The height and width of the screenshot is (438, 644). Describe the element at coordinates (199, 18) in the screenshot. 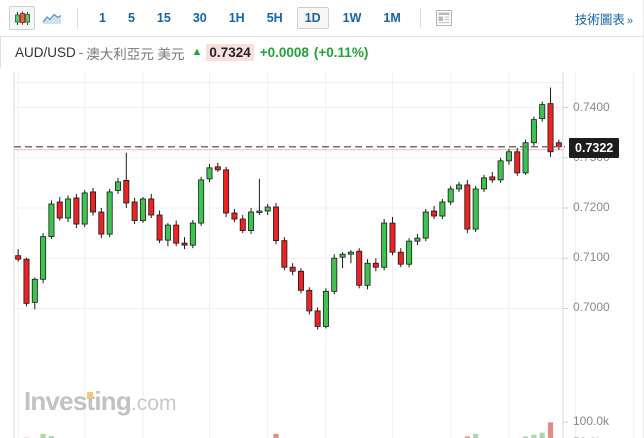

I see `timeframe-30: 30` at that location.